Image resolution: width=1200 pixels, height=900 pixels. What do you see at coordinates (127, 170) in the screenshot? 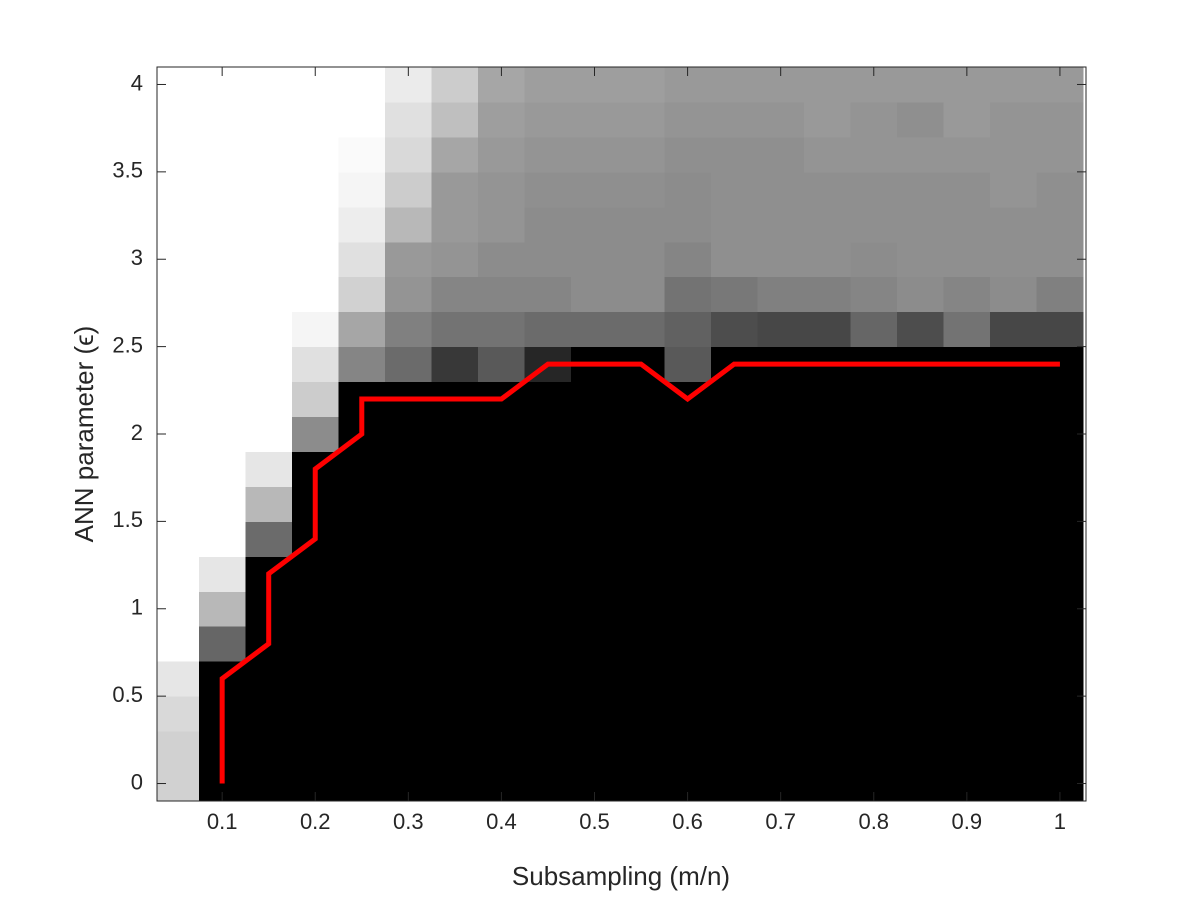
I see `y-tick-label: 3.5` at bounding box center [127, 170].